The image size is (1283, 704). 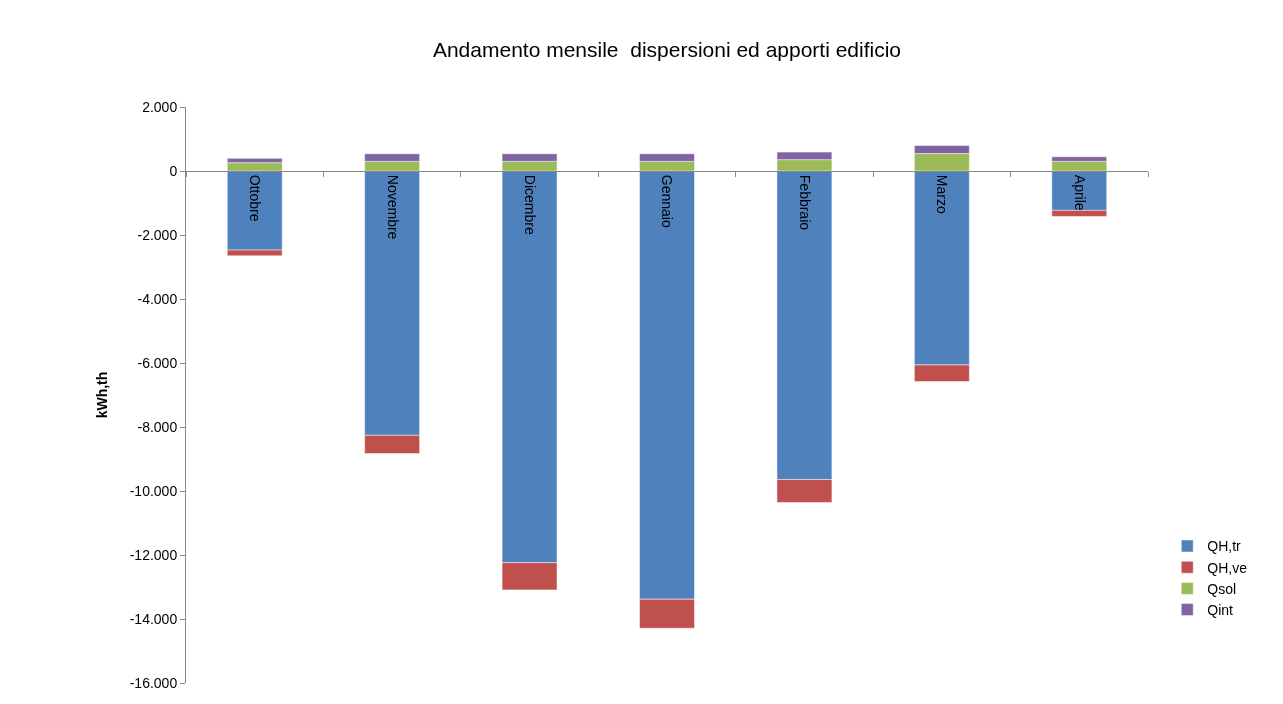 I want to click on x-tick-label: Febbraio, so click(x=804, y=202).